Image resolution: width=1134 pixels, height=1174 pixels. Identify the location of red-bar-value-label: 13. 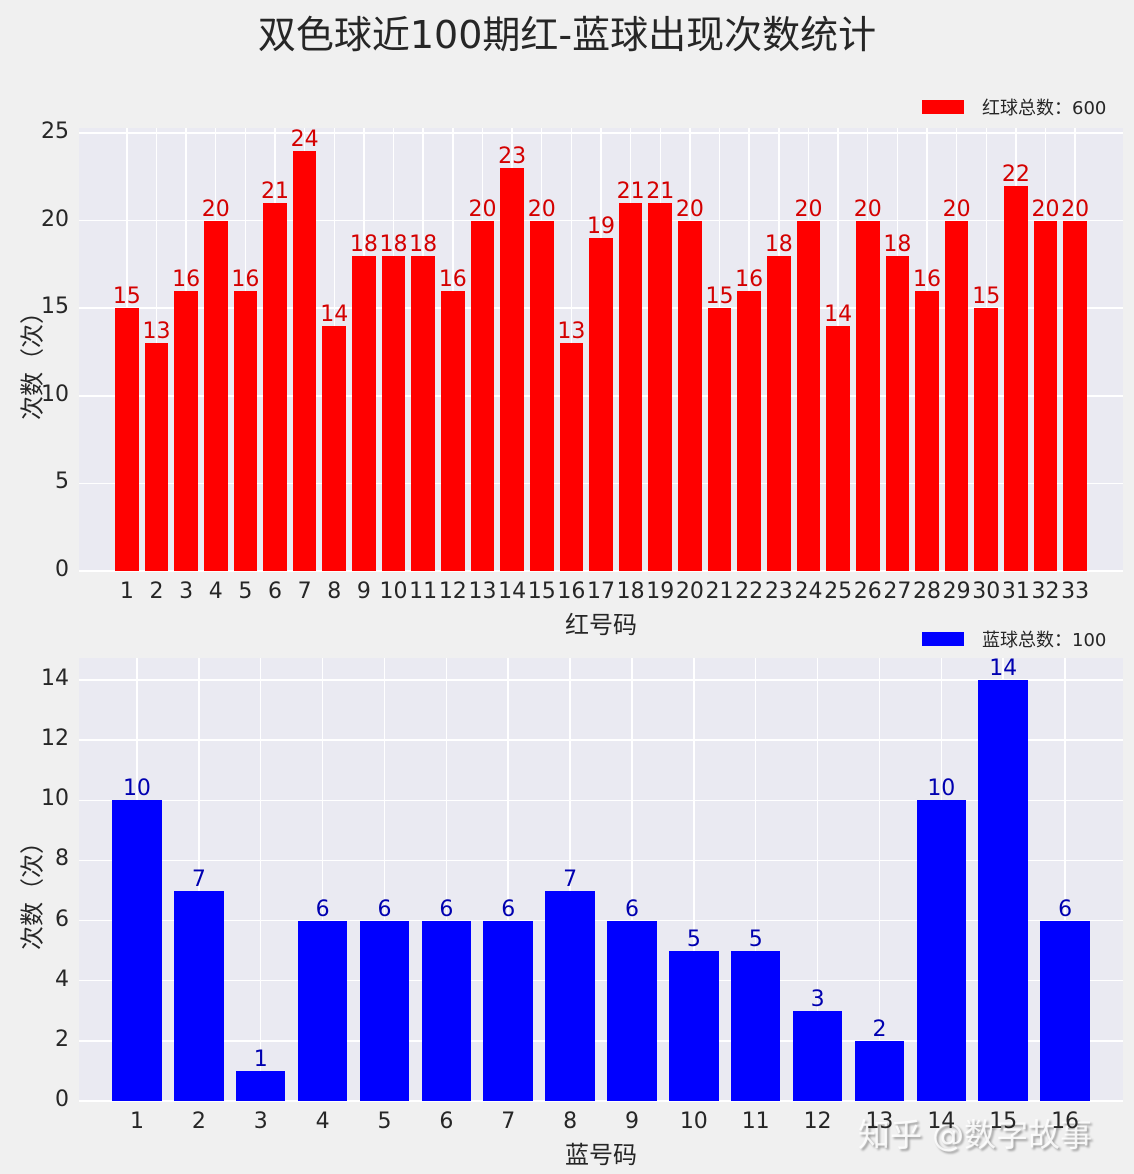
(571, 332).